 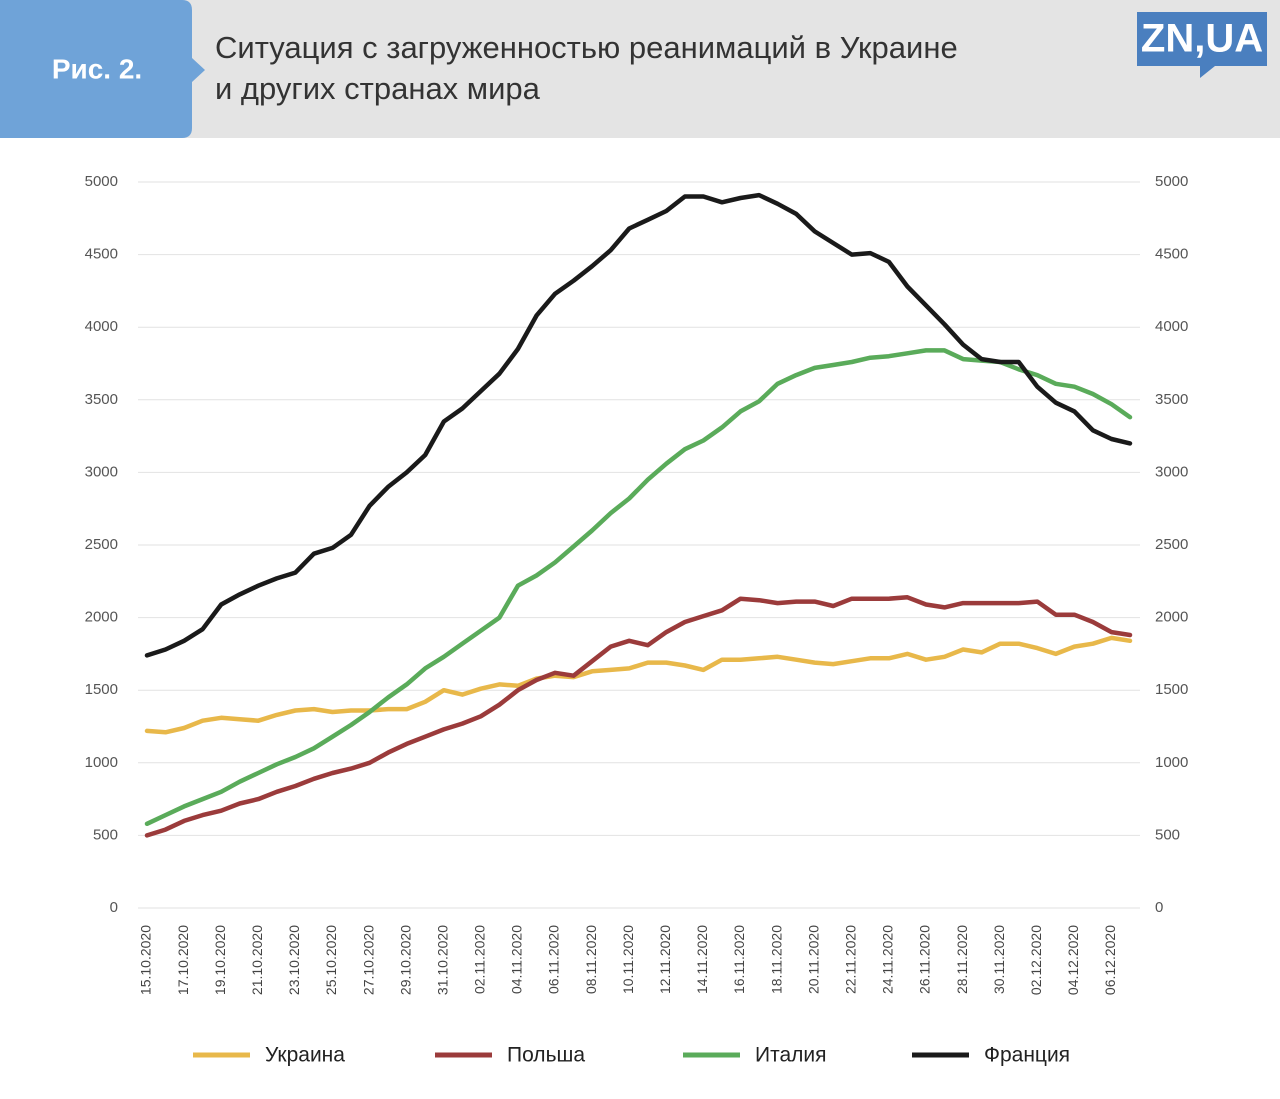 I want to click on legend-label: Польша, so click(x=546, y=1055).